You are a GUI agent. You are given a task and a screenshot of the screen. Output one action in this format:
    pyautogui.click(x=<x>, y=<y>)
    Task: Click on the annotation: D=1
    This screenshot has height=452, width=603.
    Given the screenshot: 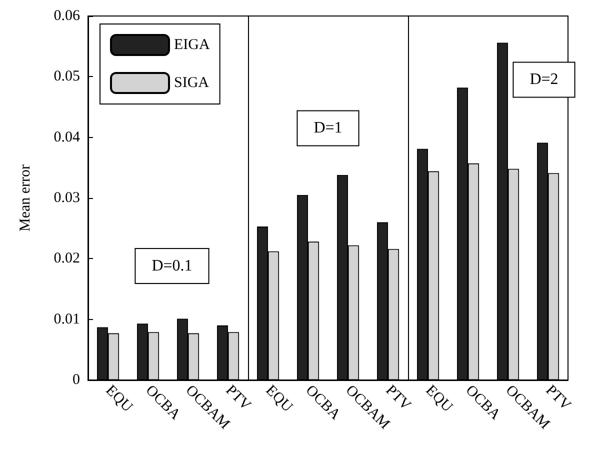 What is the action you would take?
    pyautogui.click(x=328, y=128)
    